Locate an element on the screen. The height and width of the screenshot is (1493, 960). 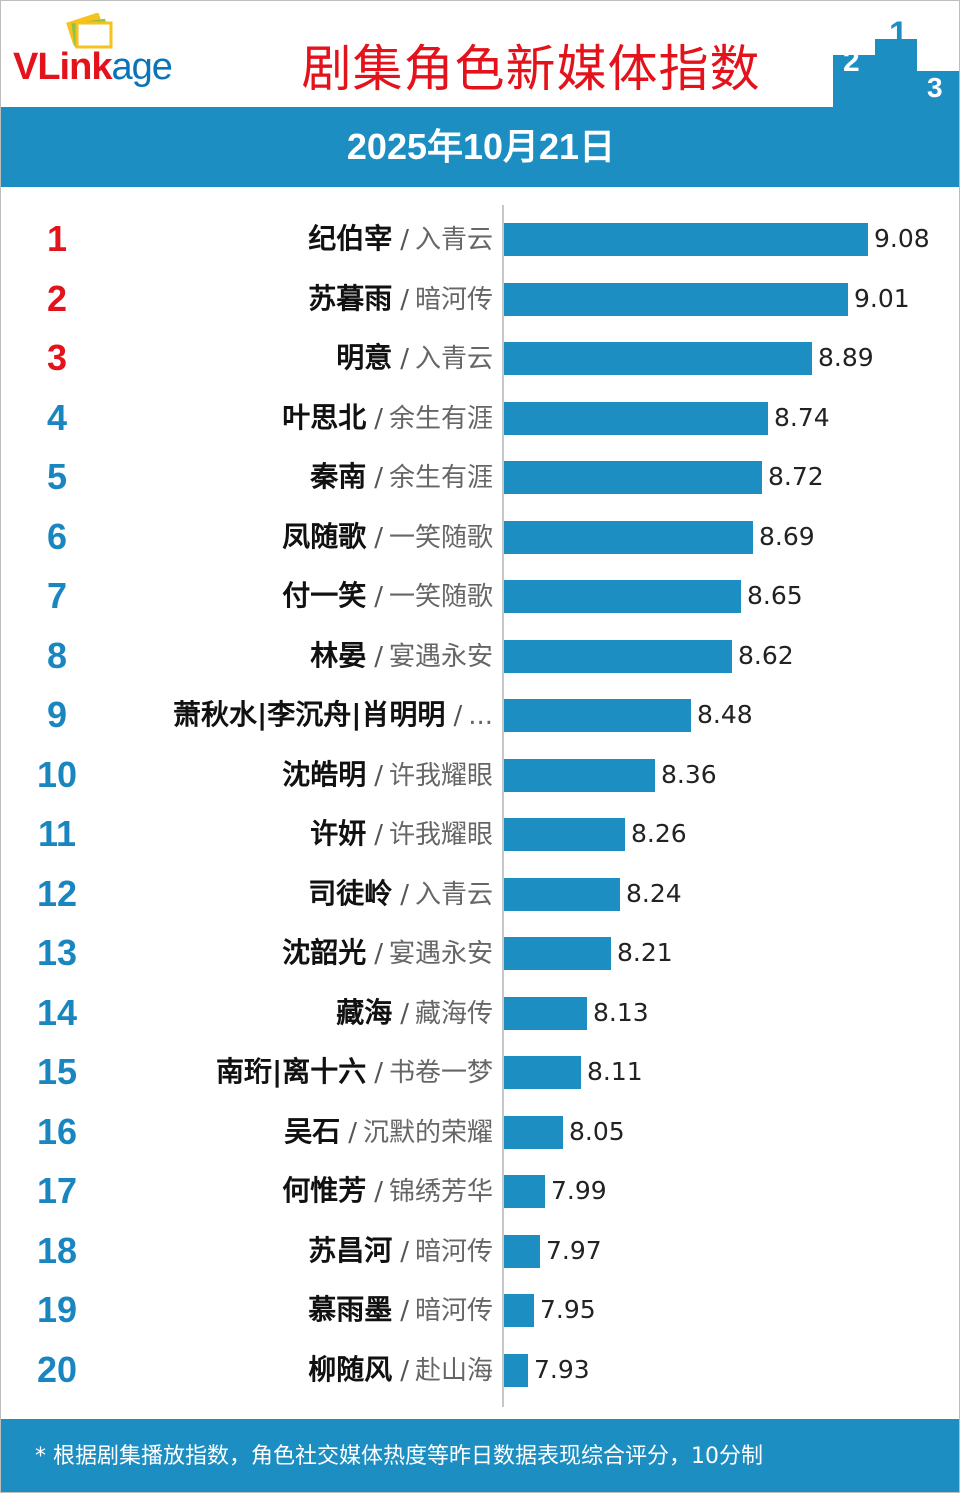
footer-banner: * 根据剧集播放指数，角色社交媒体热度等昨日数据表现综合评分，10分制 is located at coordinates (480, 1455).